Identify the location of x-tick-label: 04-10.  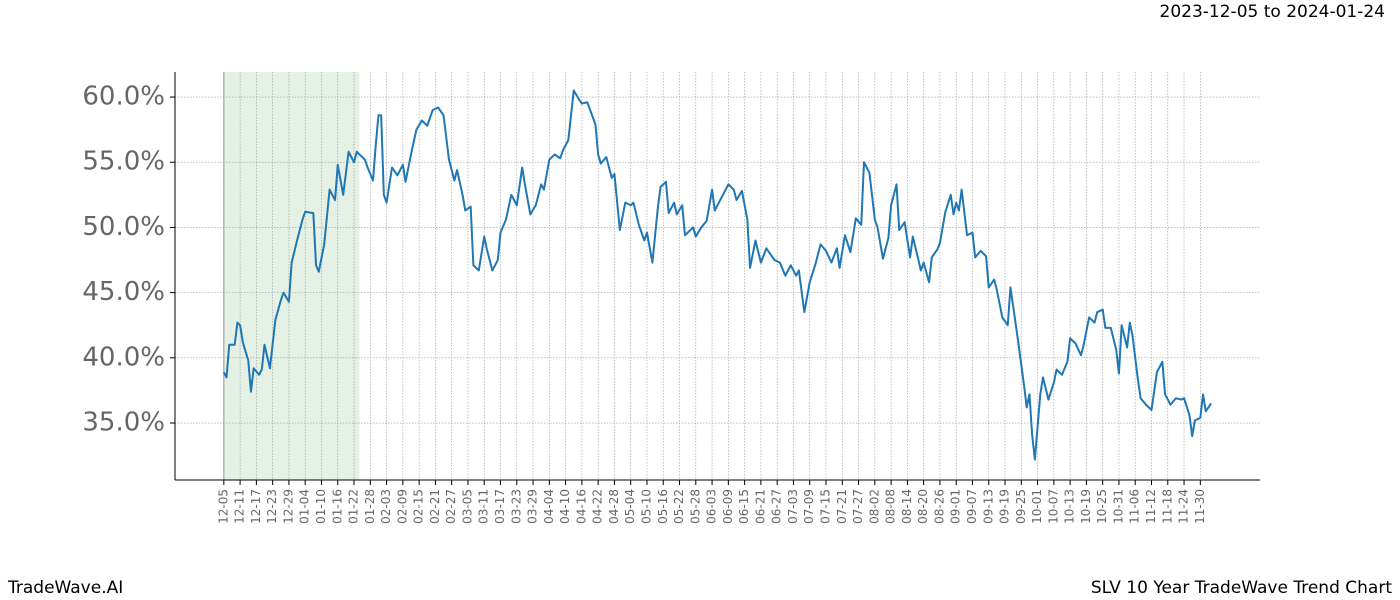
(565, 506).